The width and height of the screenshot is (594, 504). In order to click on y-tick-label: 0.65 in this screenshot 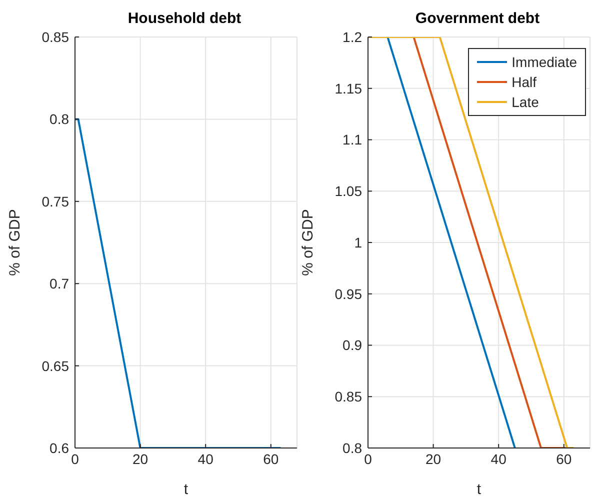, I will do `click(56, 366)`.